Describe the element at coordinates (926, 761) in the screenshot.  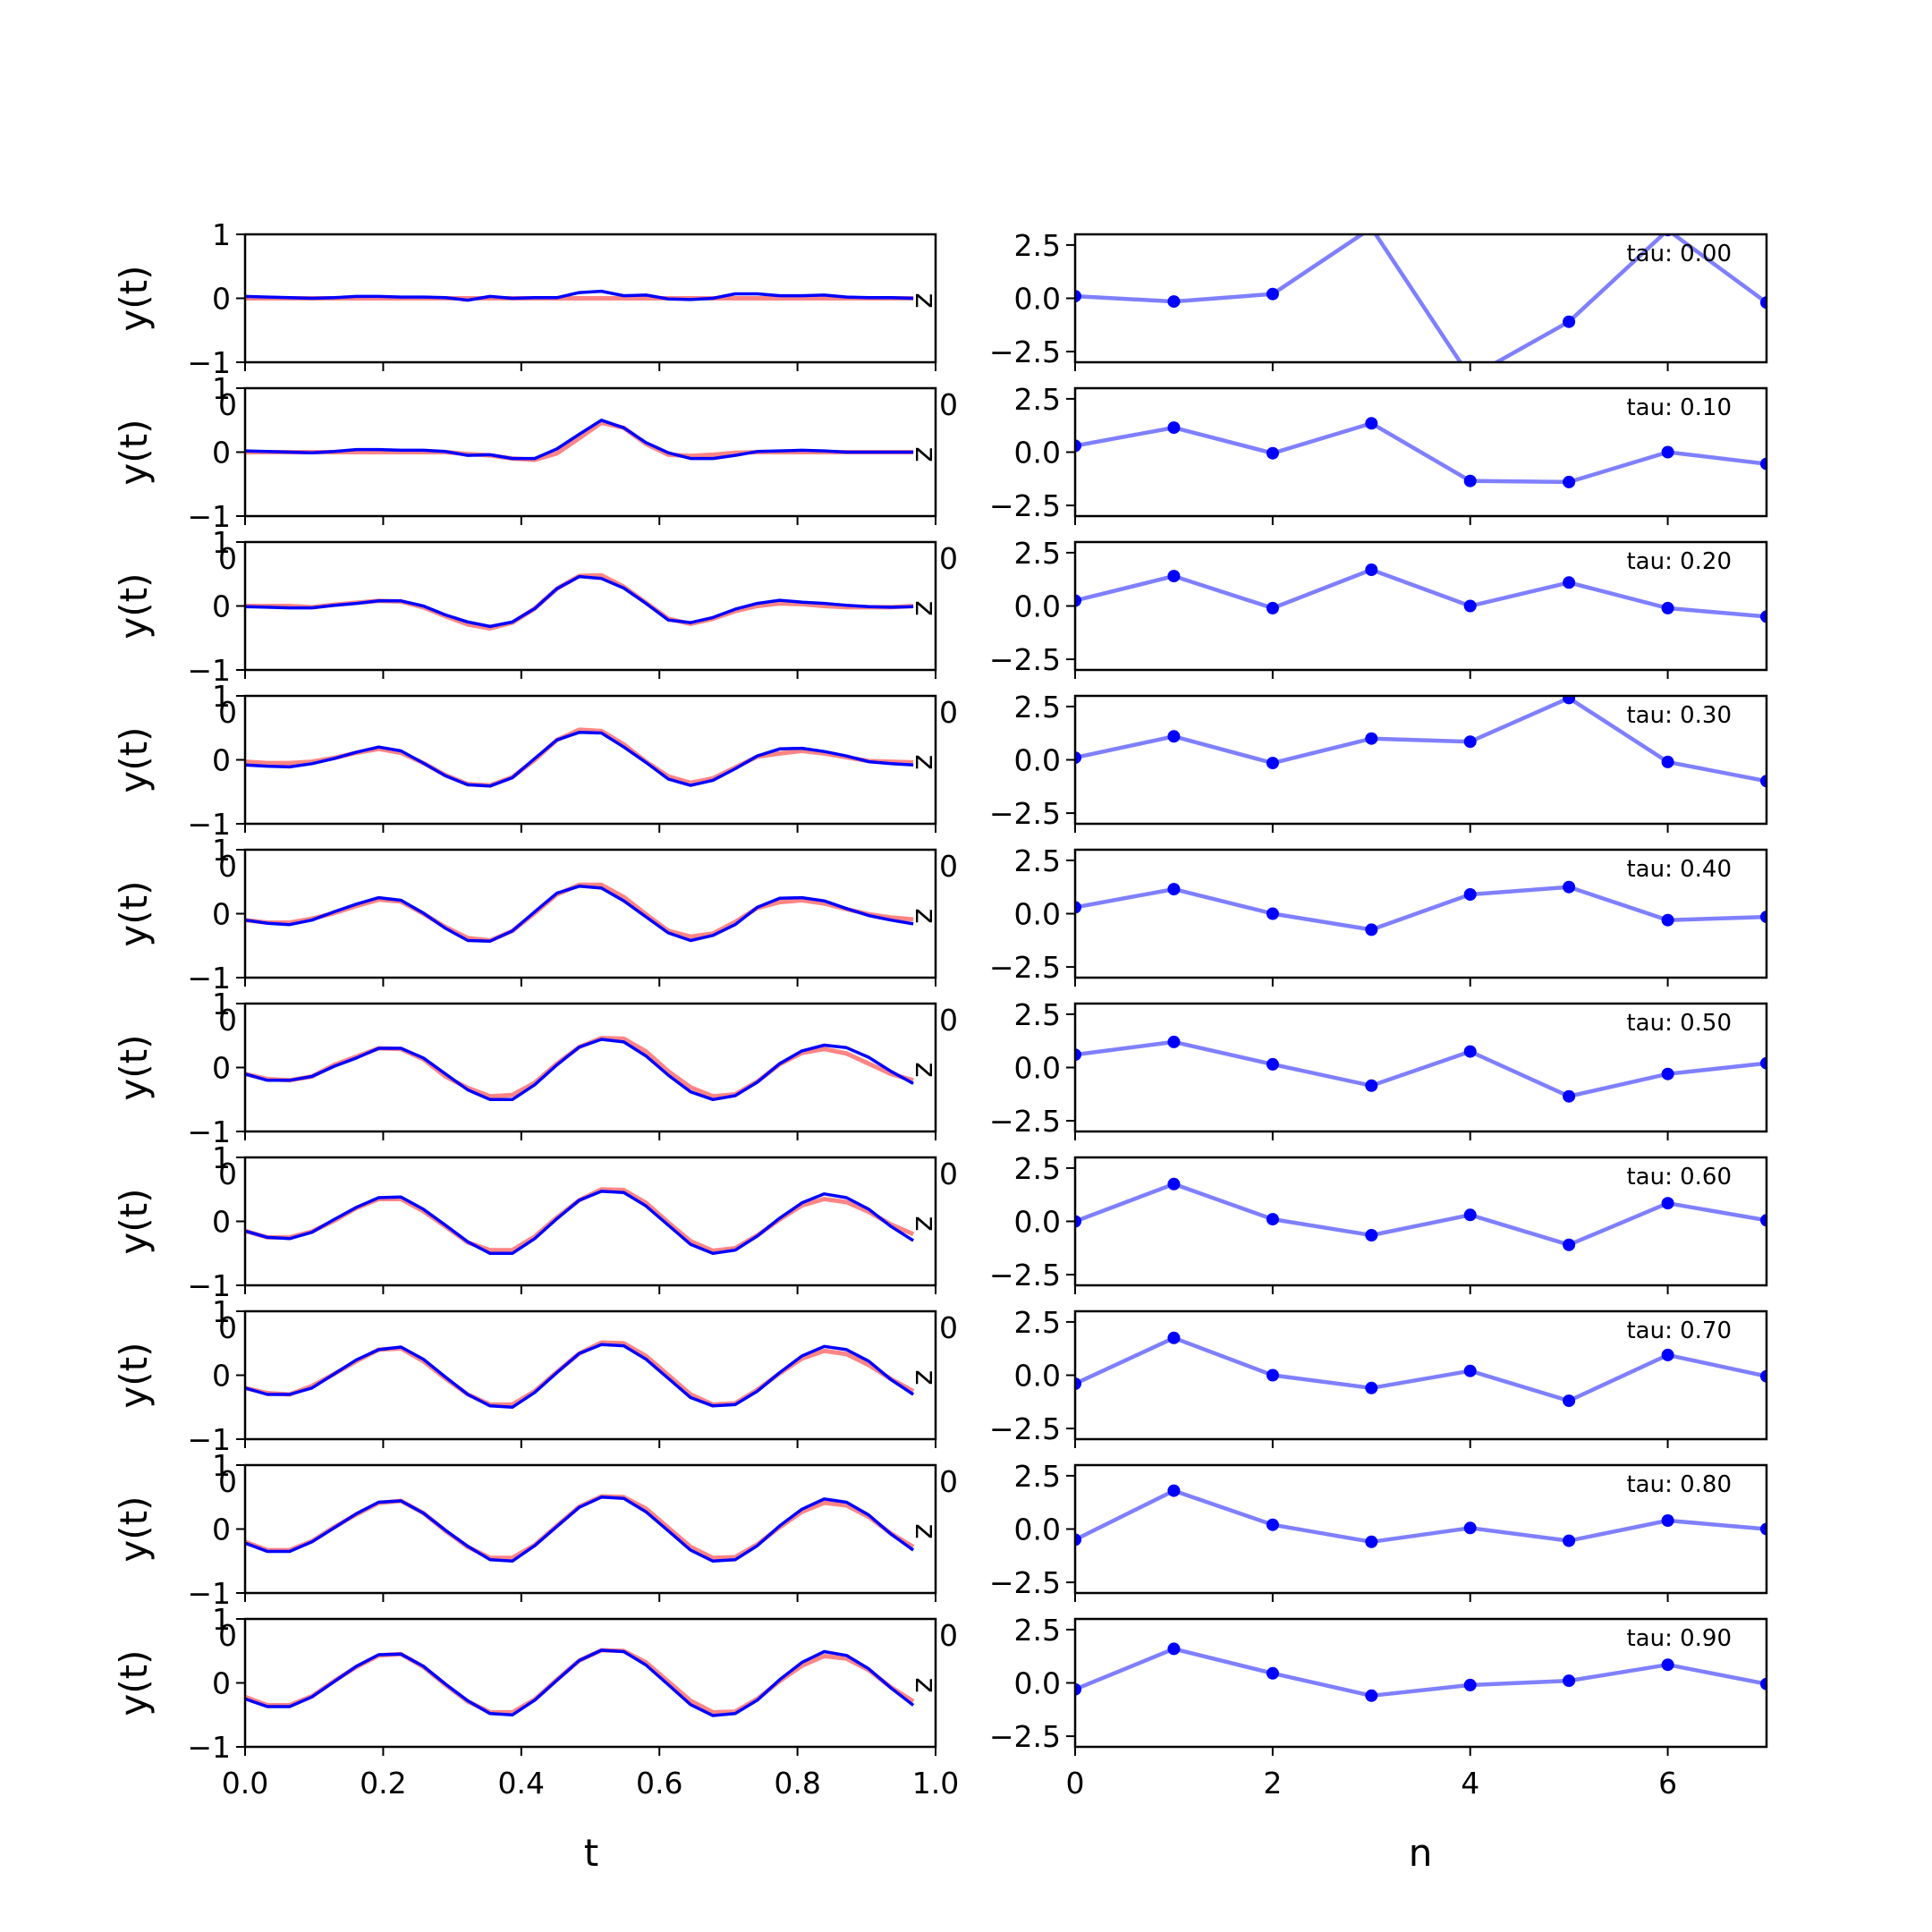
I see `stray-z-label: z` at that location.